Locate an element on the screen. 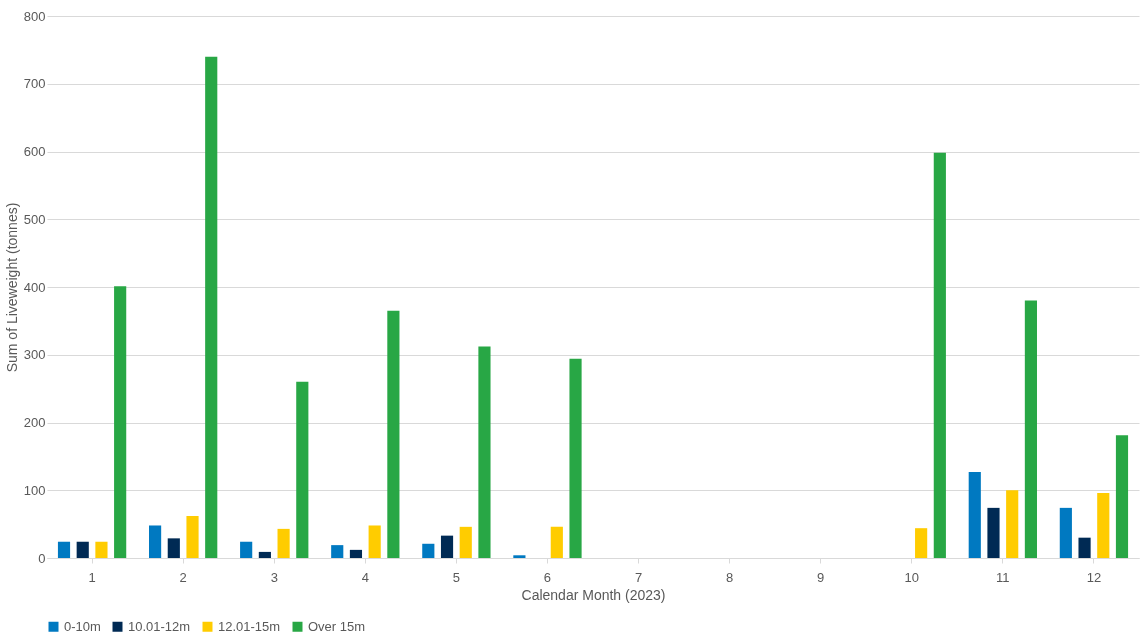 The image size is (1144, 639). y-tick-label: 200 is located at coordinates (34, 422).